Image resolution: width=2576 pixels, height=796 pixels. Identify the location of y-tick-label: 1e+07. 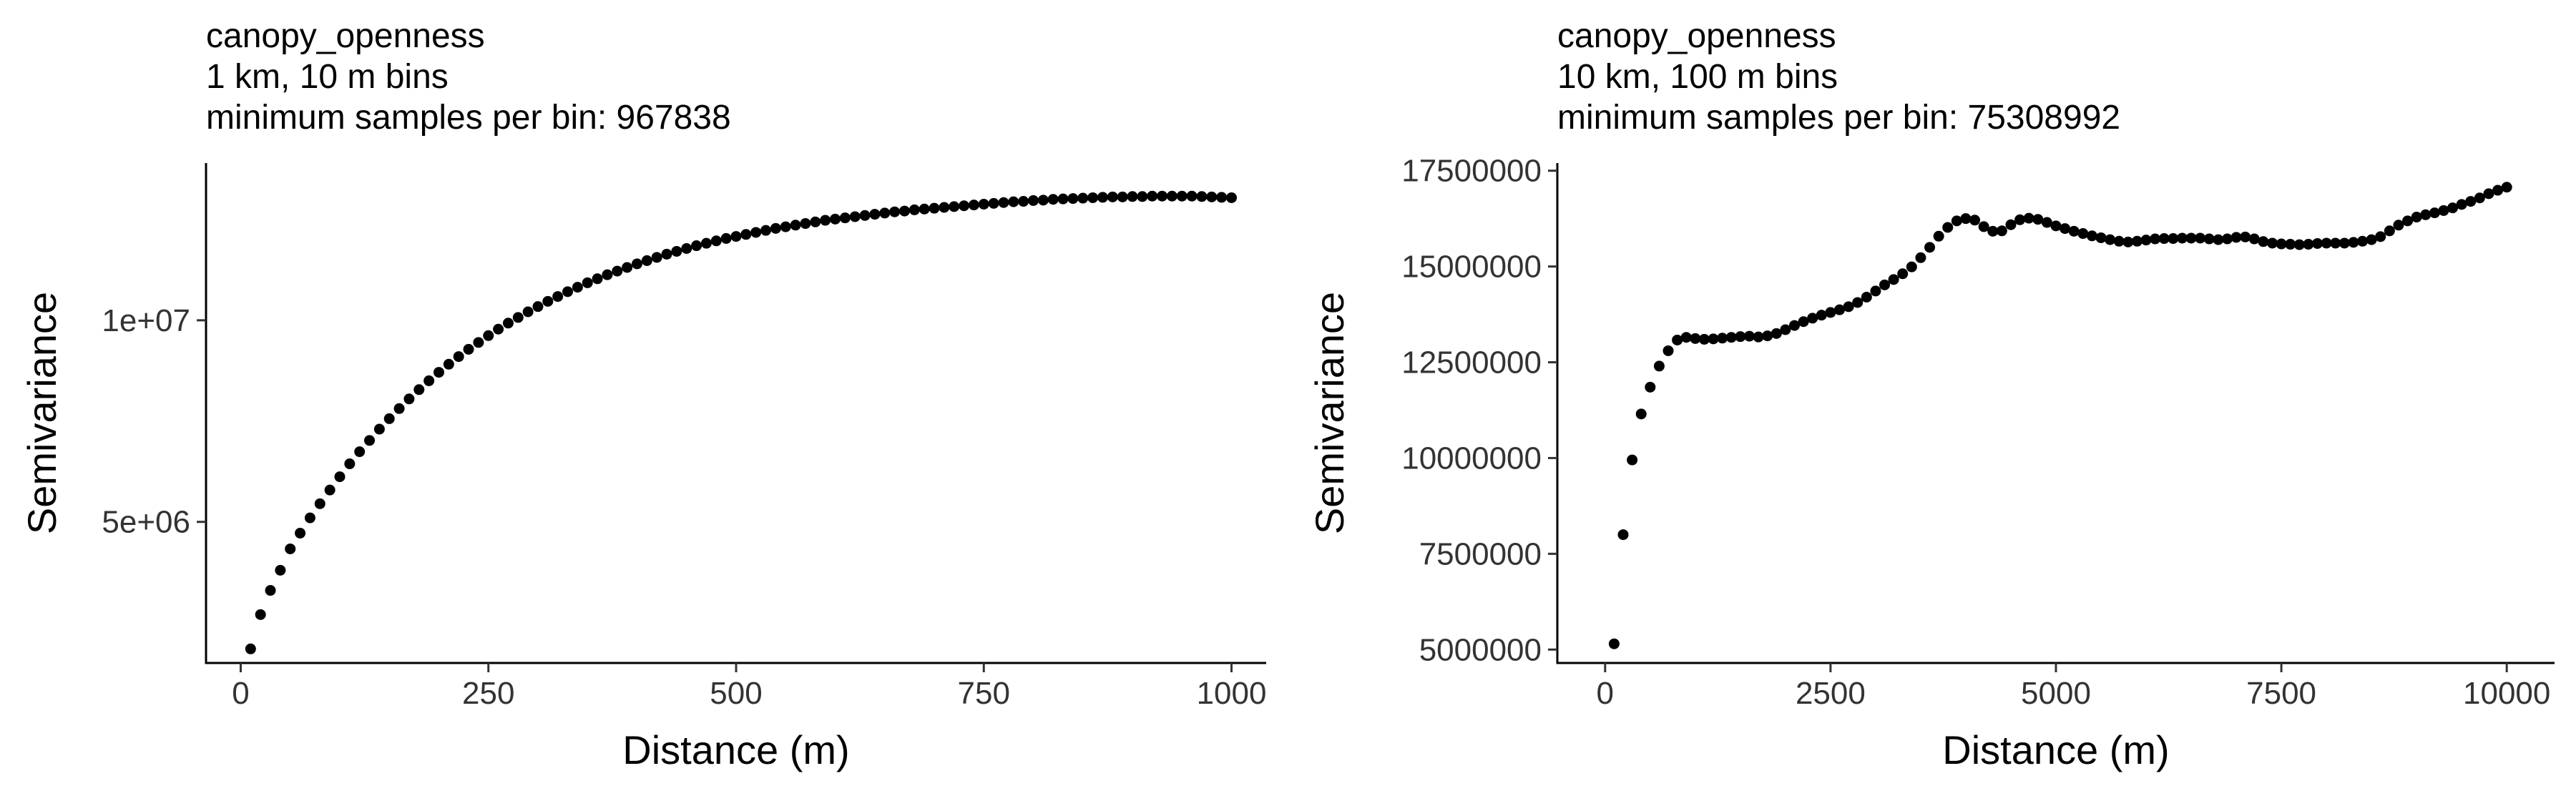
(146, 321).